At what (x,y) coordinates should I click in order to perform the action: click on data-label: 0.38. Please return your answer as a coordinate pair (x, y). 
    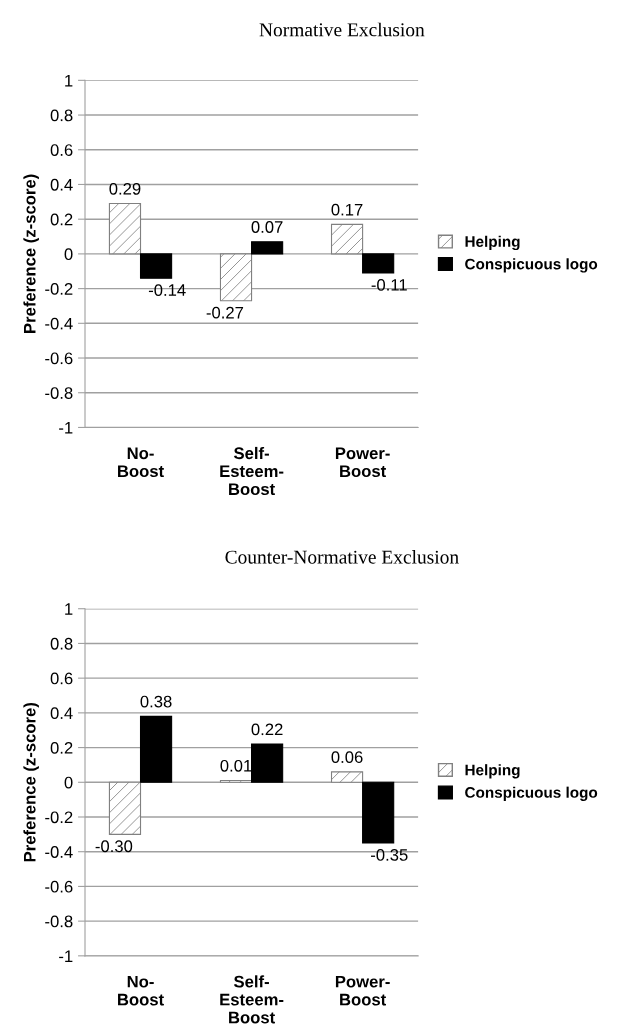
    Looking at the image, I should click on (156, 701).